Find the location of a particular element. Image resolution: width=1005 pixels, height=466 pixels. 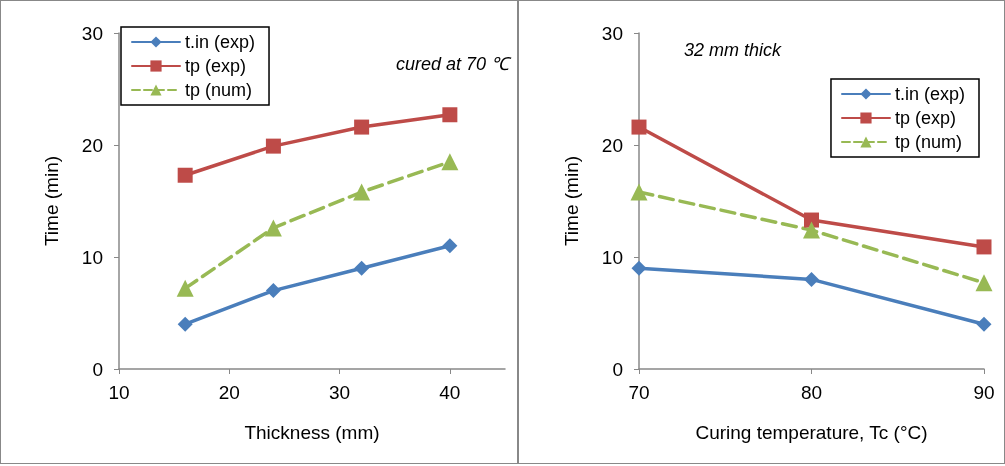

x-tick-label: 30 is located at coordinates (340, 392).